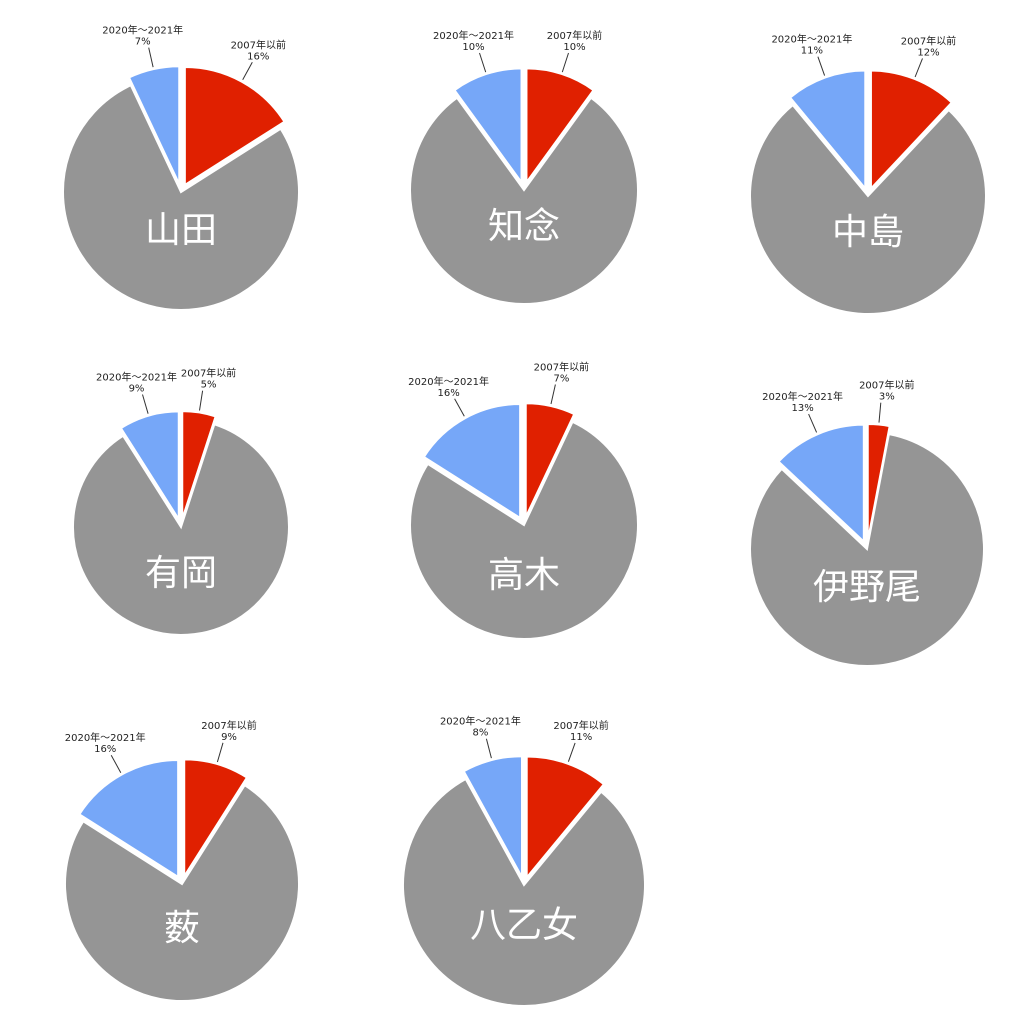  Describe the element at coordinates (887, 397) in the screenshot. I see `slice-percent-label: 3%` at that location.